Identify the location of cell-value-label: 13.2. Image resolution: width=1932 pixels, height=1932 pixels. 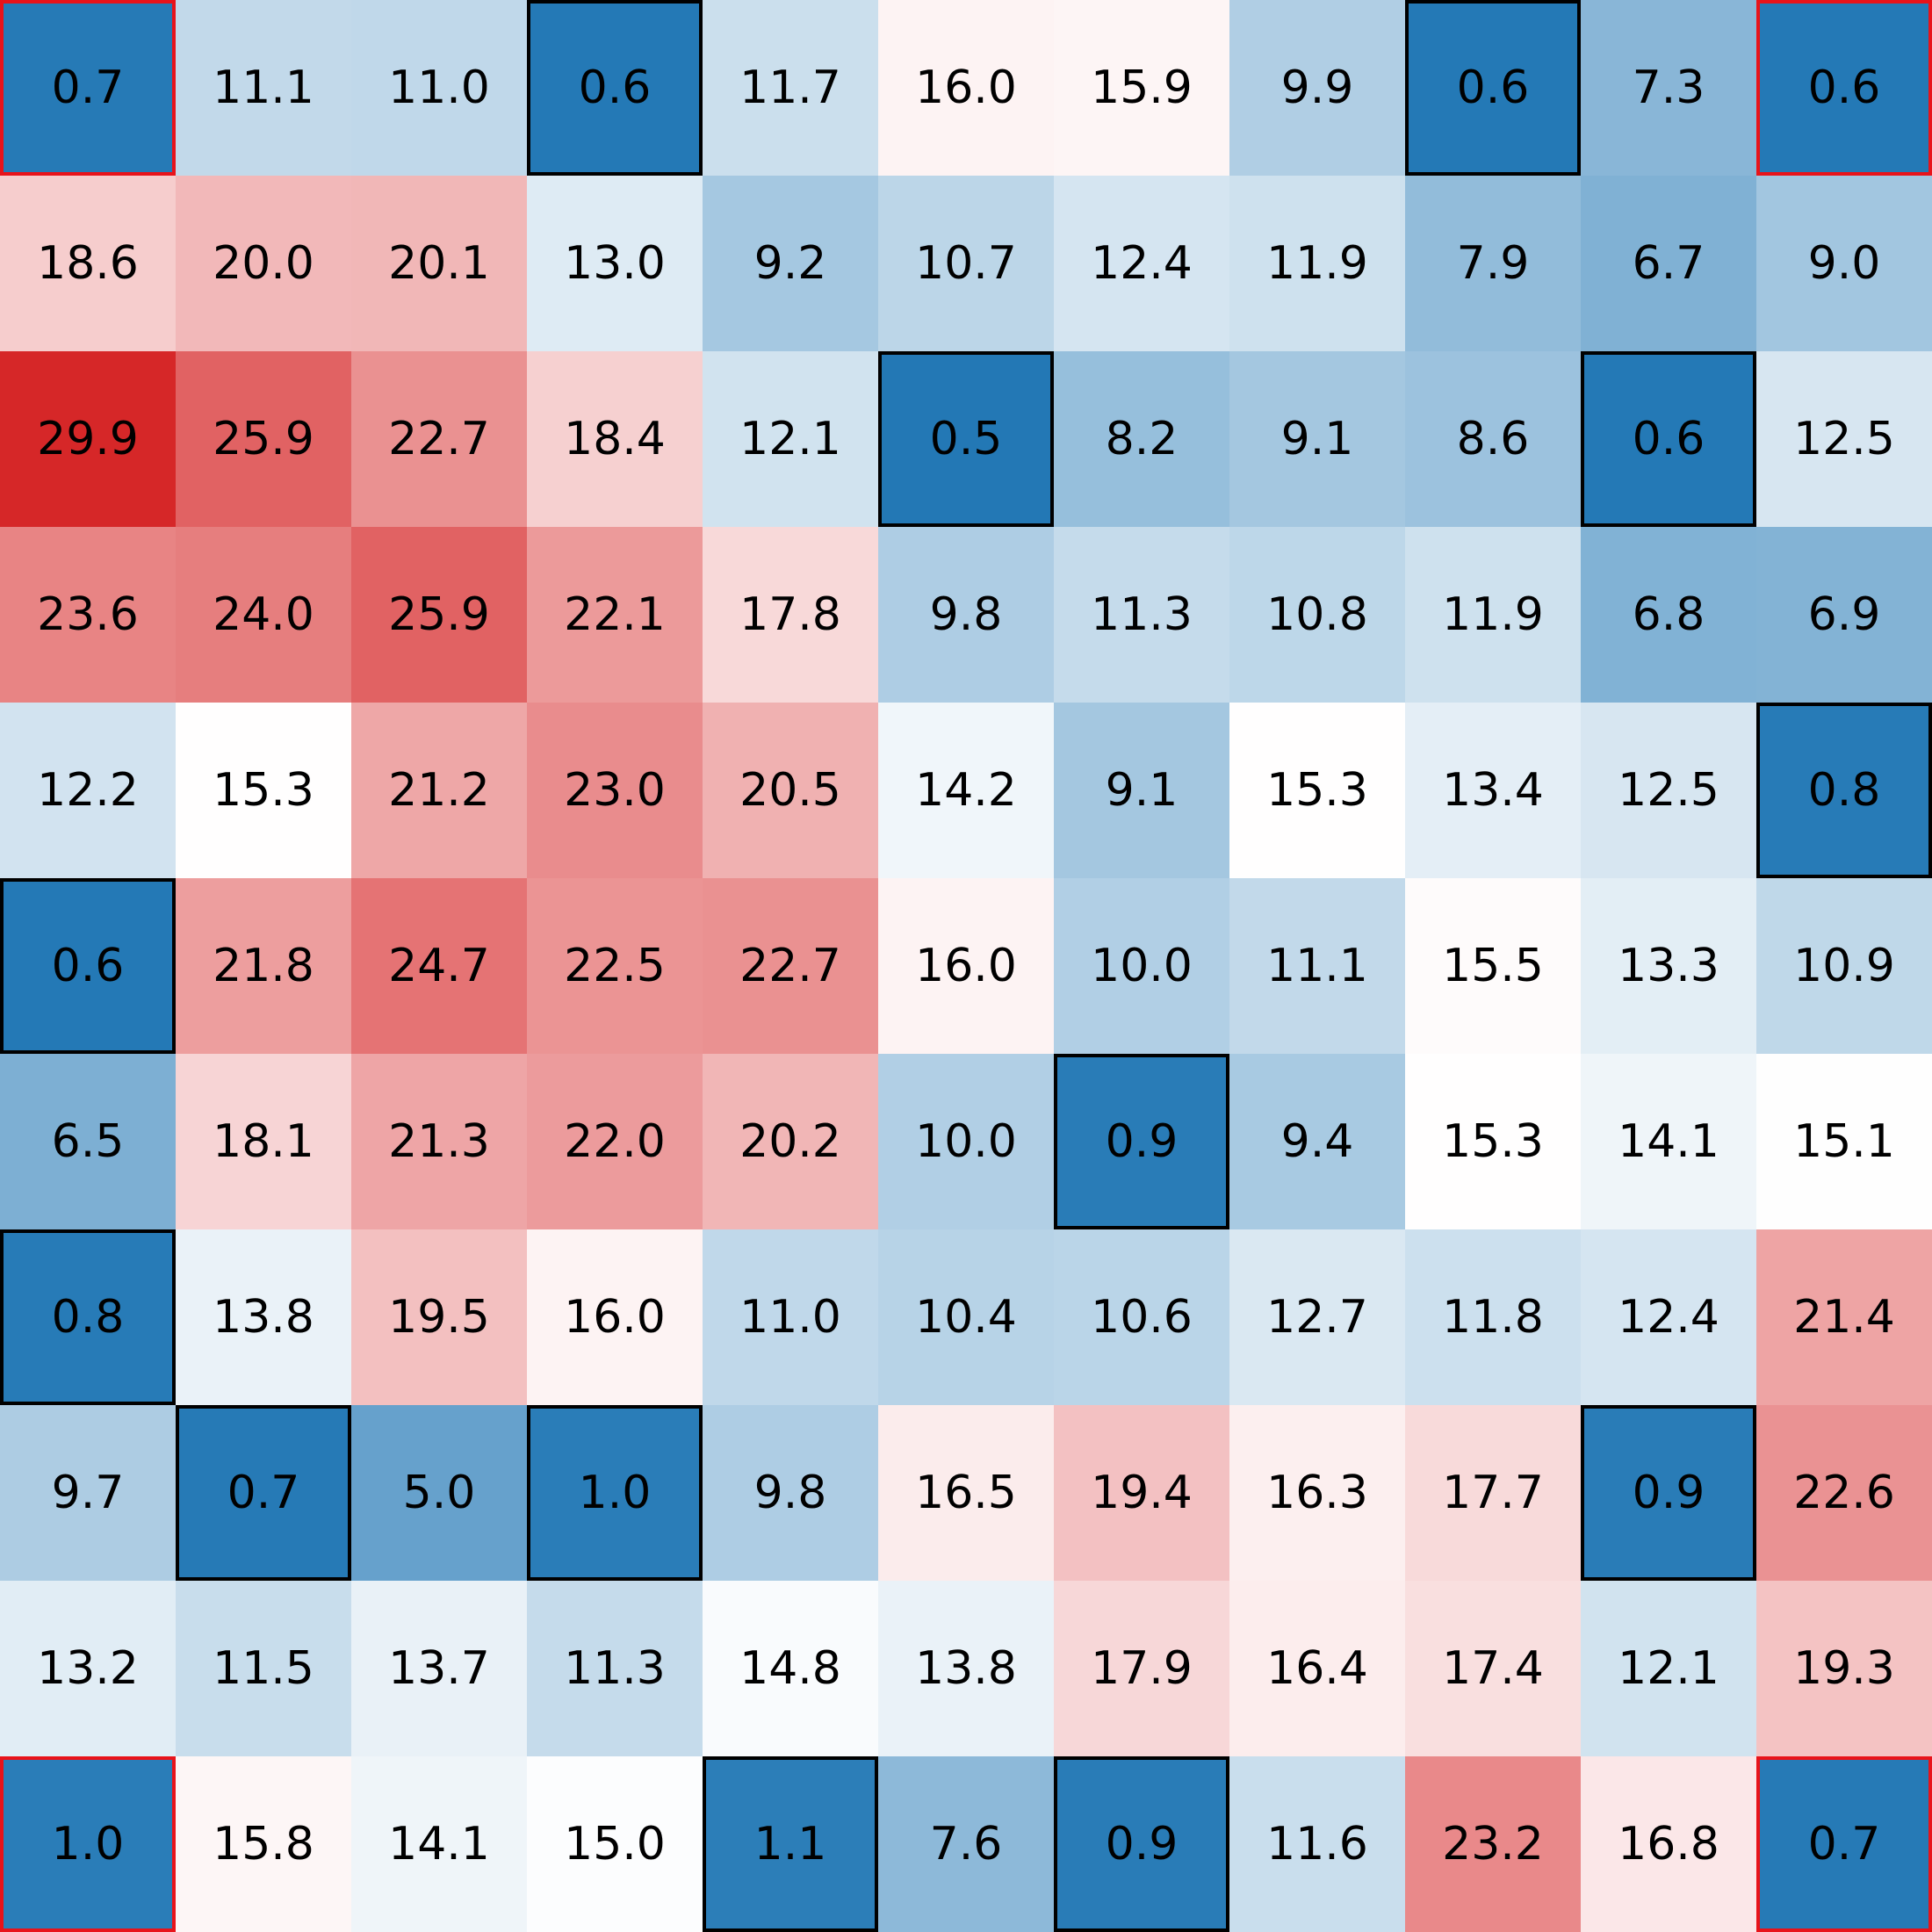
(88, 1669).